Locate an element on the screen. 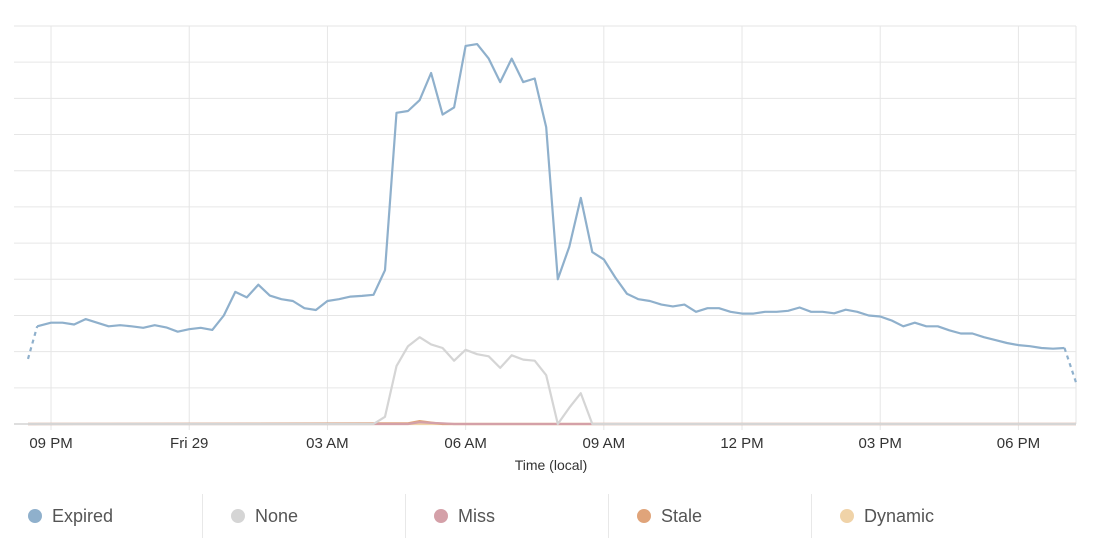  x-tick-label: 09 PM is located at coordinates (50, 443).